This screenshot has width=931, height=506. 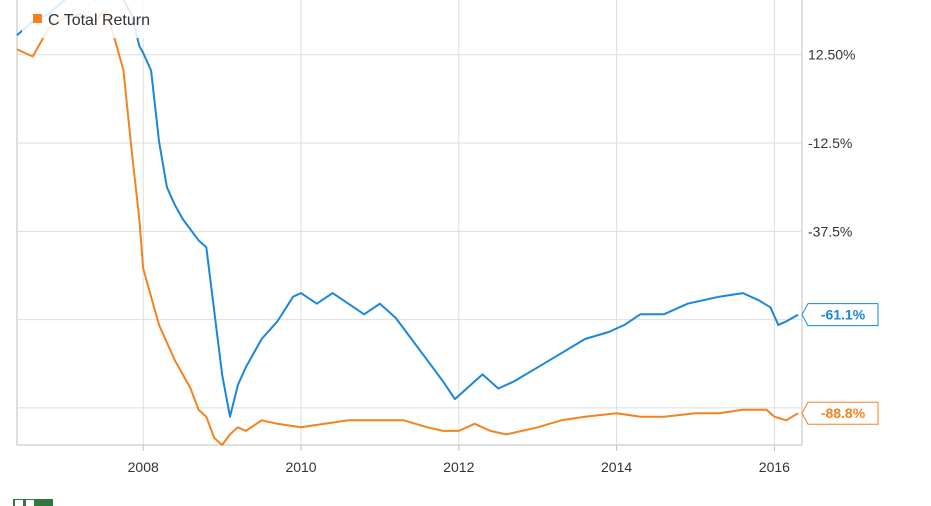 I want to click on svg-text: -88.8%, so click(x=843, y=413).